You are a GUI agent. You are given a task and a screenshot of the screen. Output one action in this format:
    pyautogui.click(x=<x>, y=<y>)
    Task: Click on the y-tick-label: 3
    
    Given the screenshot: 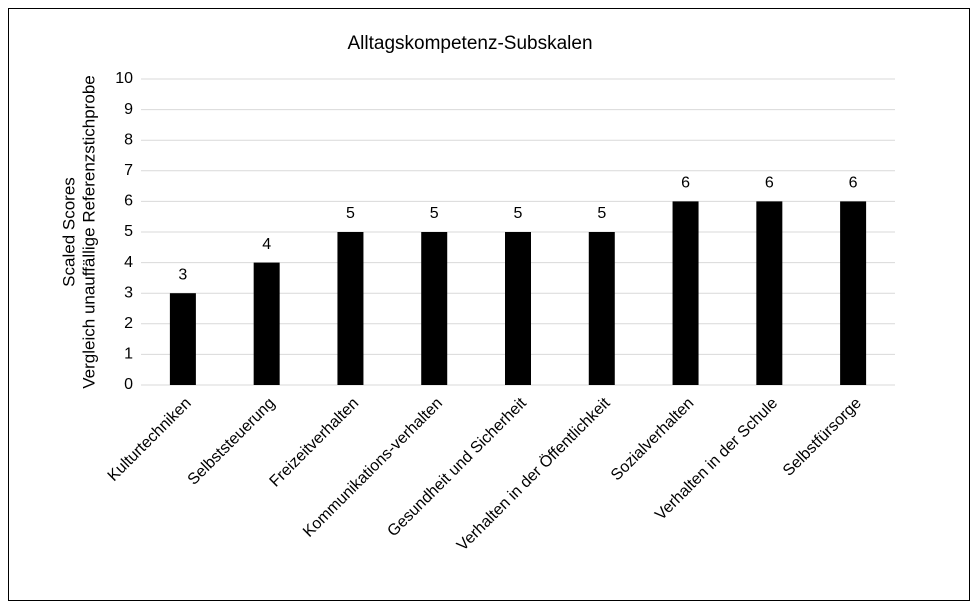 What is the action you would take?
    pyautogui.click(x=128, y=292)
    